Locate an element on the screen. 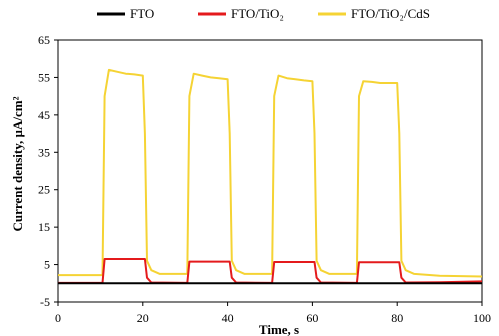 The width and height of the screenshot is (499, 336). legend-label: FTO/TiO₂/CdS is located at coordinates (390, 13).